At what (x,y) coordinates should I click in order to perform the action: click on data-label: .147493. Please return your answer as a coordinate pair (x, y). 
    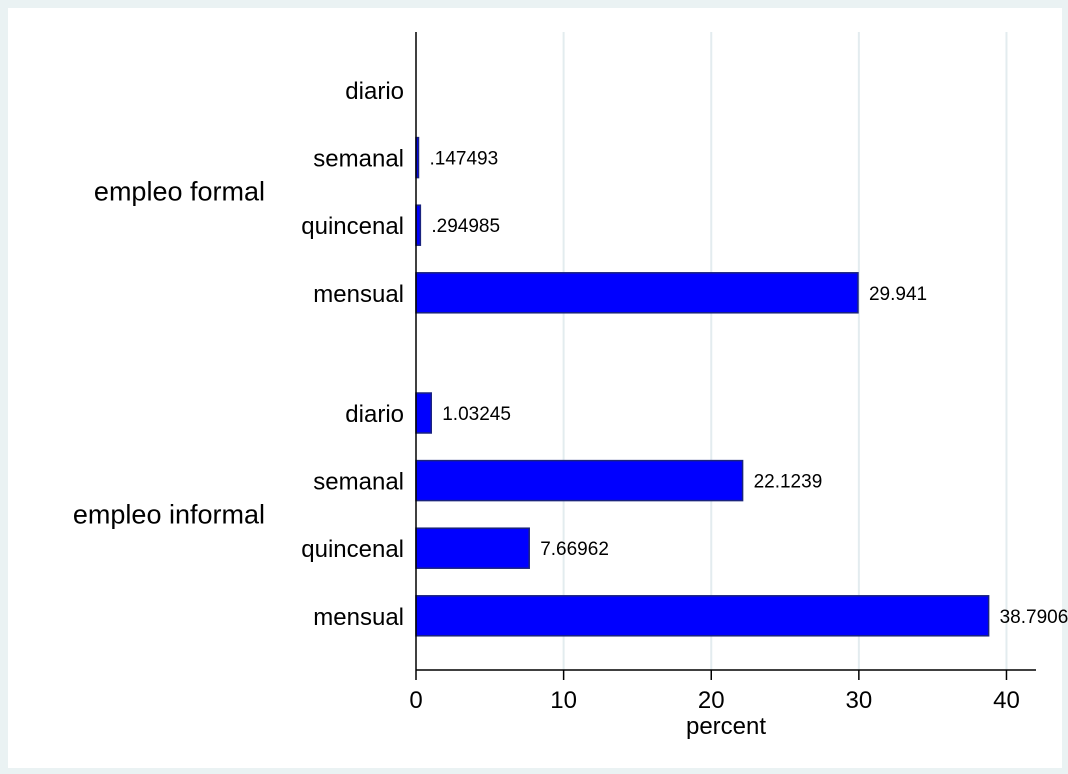
    Looking at the image, I should click on (464, 159).